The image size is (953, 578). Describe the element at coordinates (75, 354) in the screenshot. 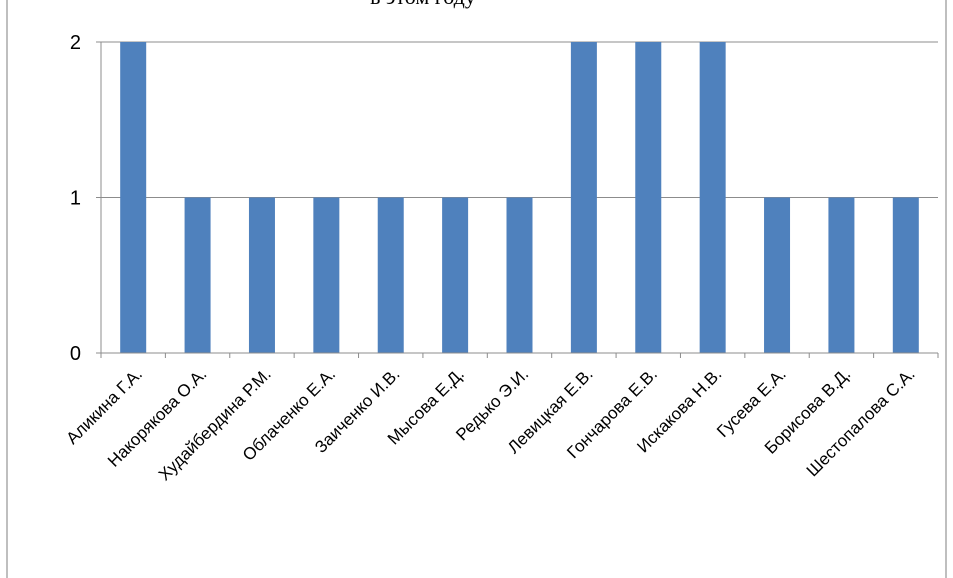

I see `y-tick-label: 0` at that location.